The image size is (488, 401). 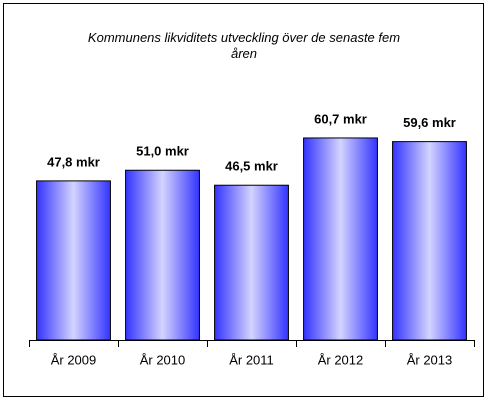 I want to click on value-label: 51,0 mkr, so click(x=162, y=151).